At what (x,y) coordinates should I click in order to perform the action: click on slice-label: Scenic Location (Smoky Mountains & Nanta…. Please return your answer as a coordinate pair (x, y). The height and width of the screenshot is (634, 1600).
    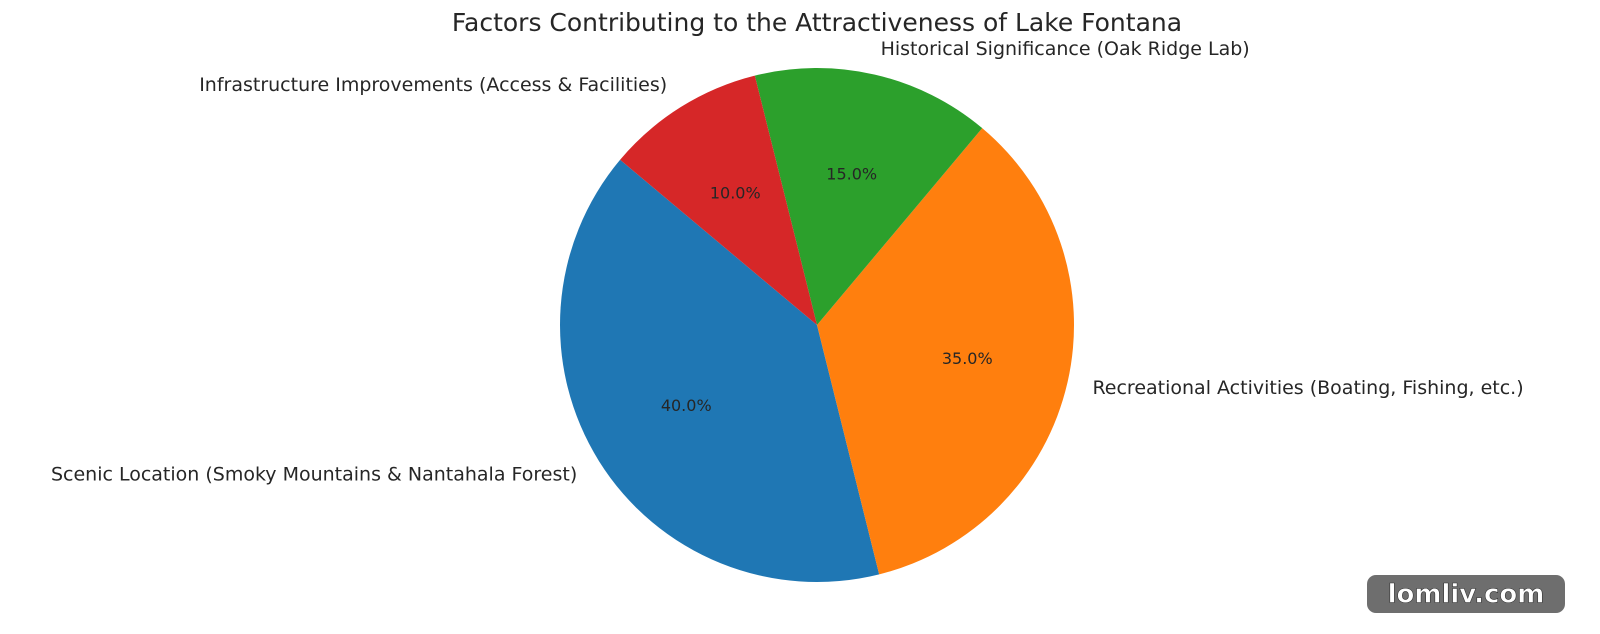
    Looking at the image, I should click on (314, 474).